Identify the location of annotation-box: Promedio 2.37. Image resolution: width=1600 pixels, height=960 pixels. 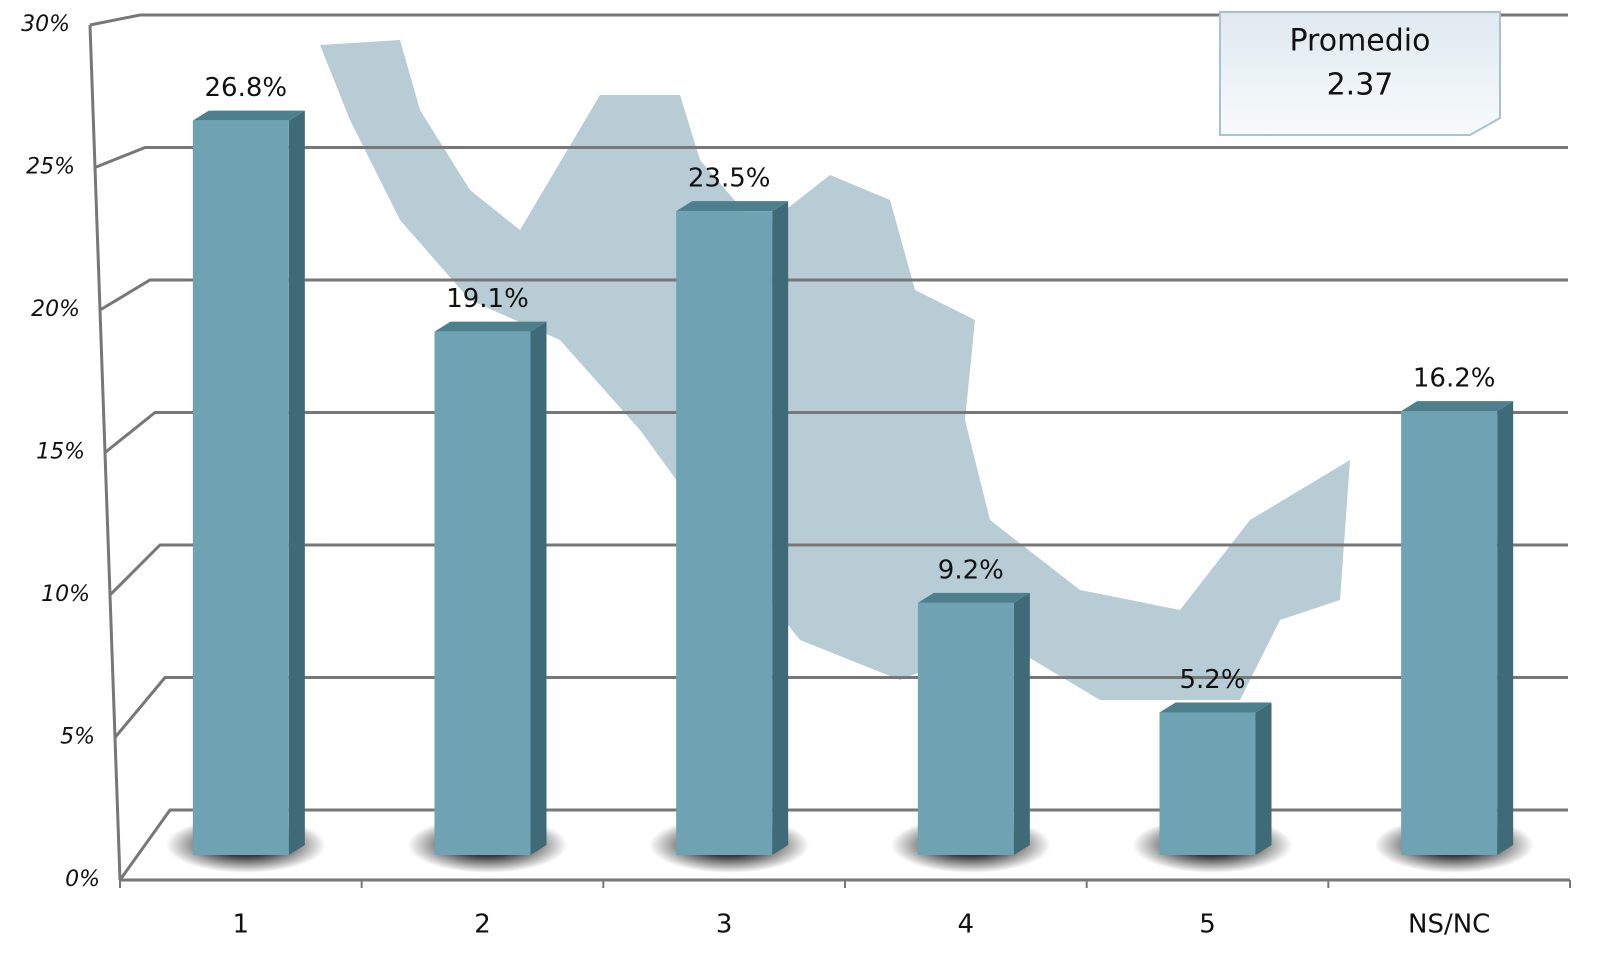
(1360, 73).